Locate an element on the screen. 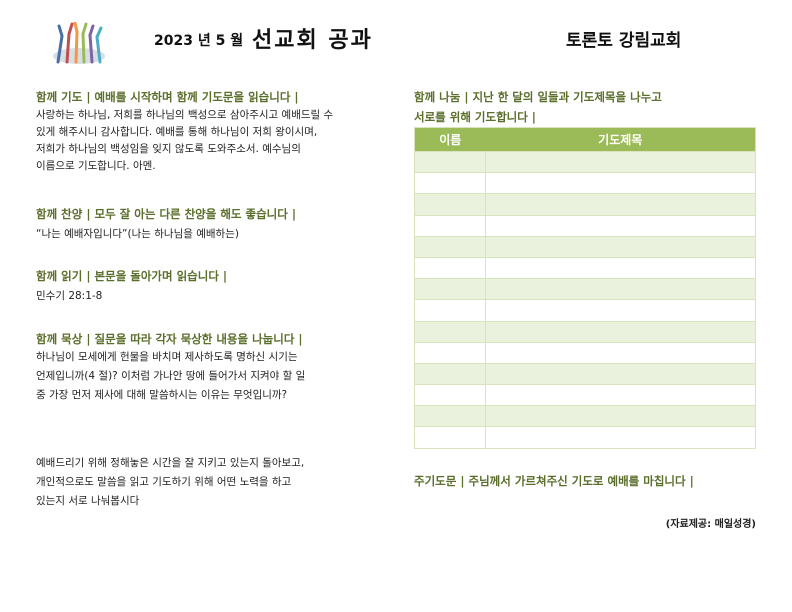 The image size is (792, 612). column-header-name: 이름 is located at coordinates (450, 139).